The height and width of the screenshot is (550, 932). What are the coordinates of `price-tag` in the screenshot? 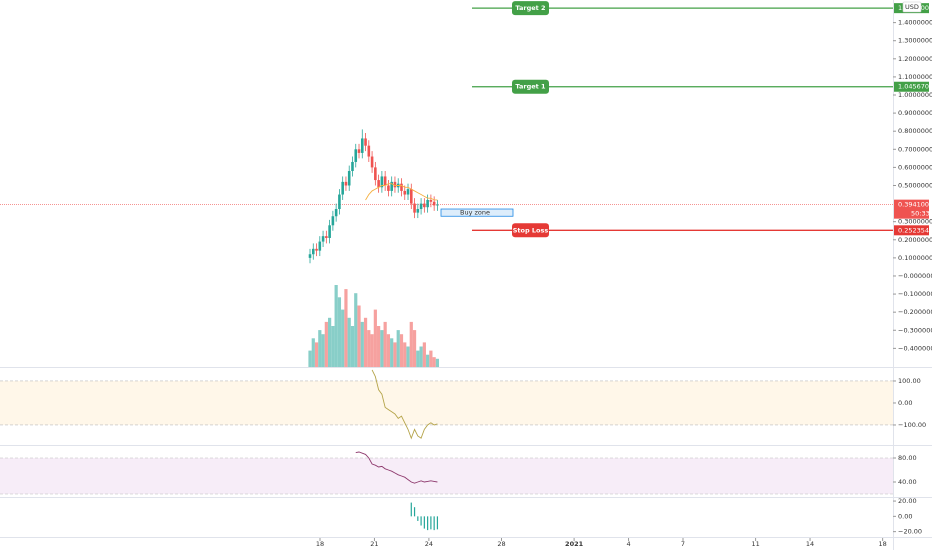 It's located at (911, 209).